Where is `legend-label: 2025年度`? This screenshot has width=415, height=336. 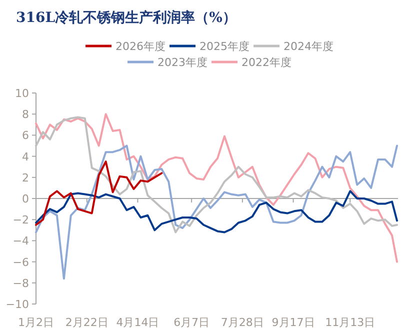 legend-label: 2025年度 is located at coordinates (225, 46).